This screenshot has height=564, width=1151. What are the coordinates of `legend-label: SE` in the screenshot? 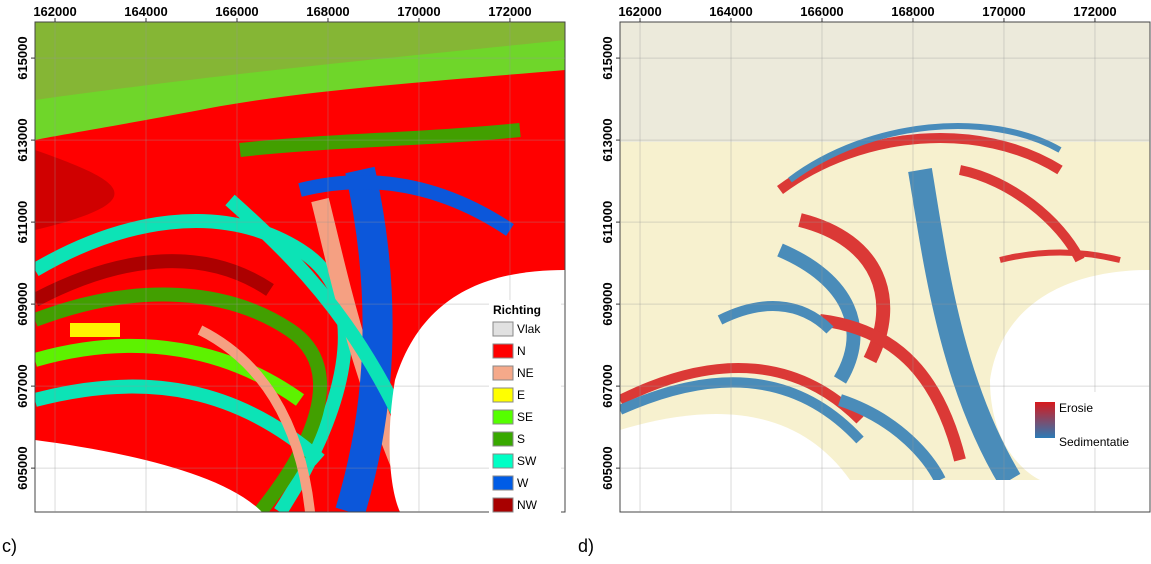 It's located at (525, 417).